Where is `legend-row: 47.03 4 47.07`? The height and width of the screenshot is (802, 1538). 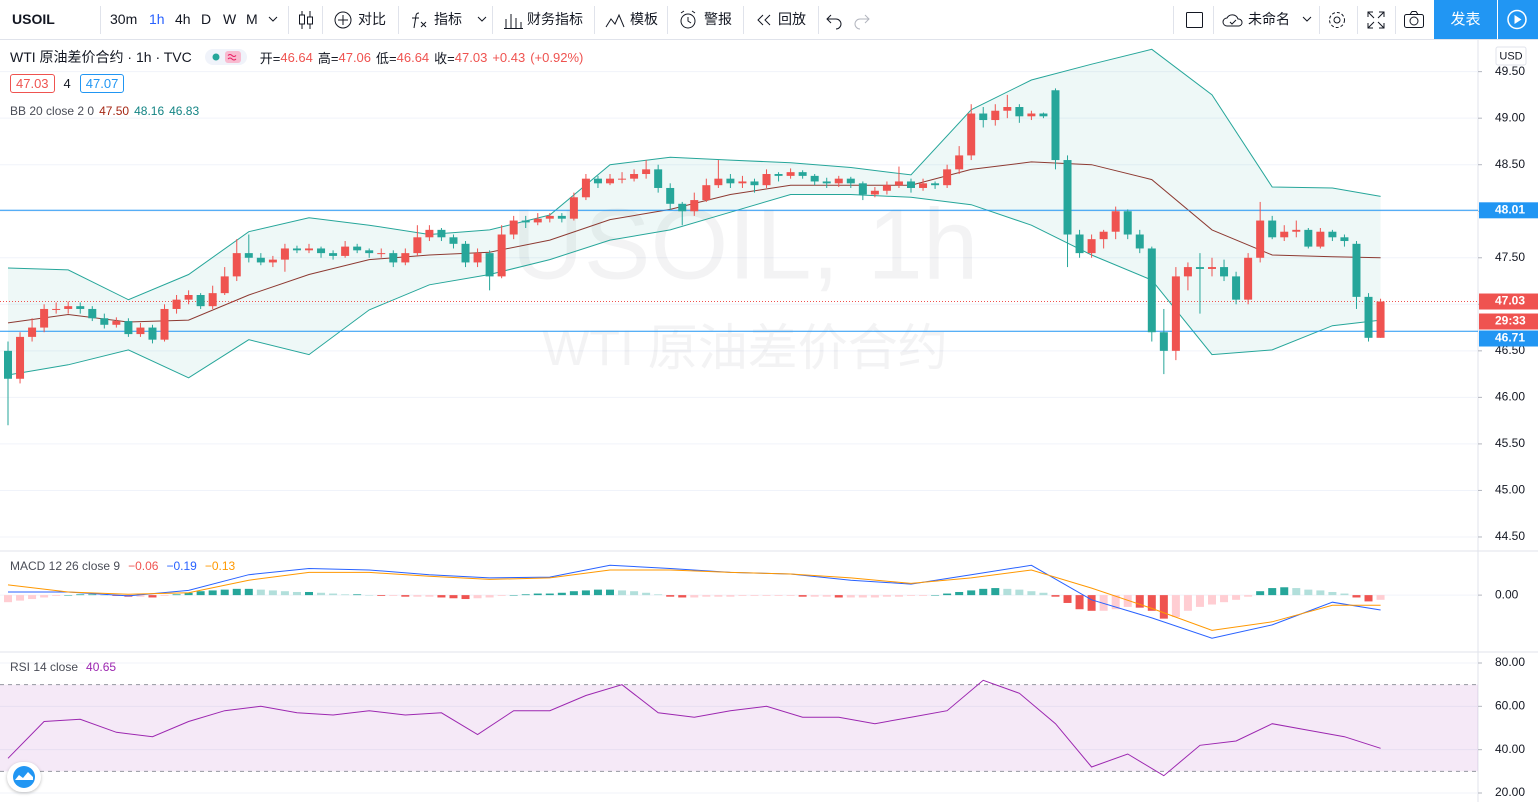 legend-row: 47.03 4 47.07 is located at coordinates (67, 83).